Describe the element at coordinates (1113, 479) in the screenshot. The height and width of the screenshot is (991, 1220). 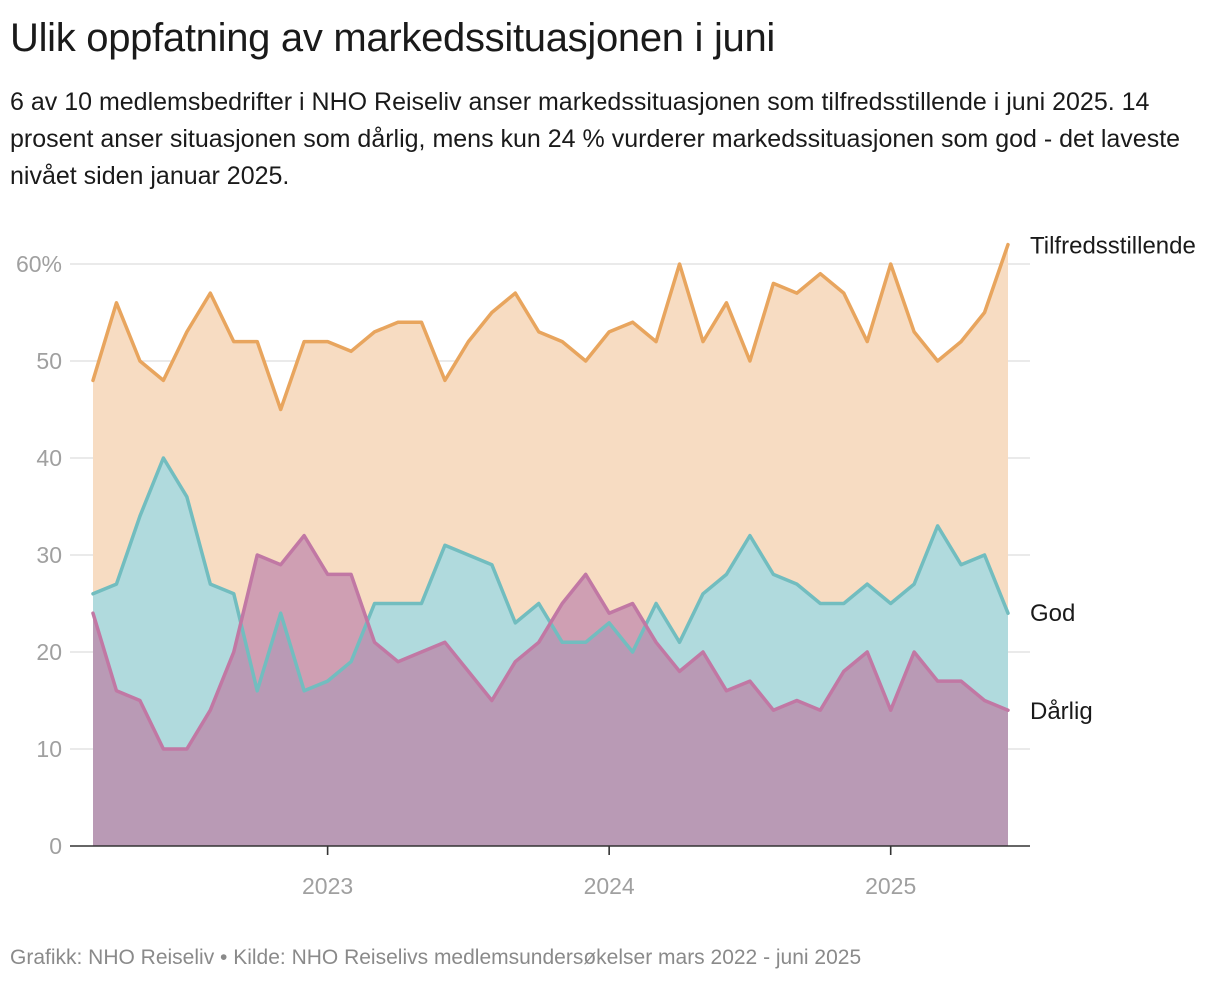
I see `label-layer: Tilfredsstillende God Dårlig` at that location.